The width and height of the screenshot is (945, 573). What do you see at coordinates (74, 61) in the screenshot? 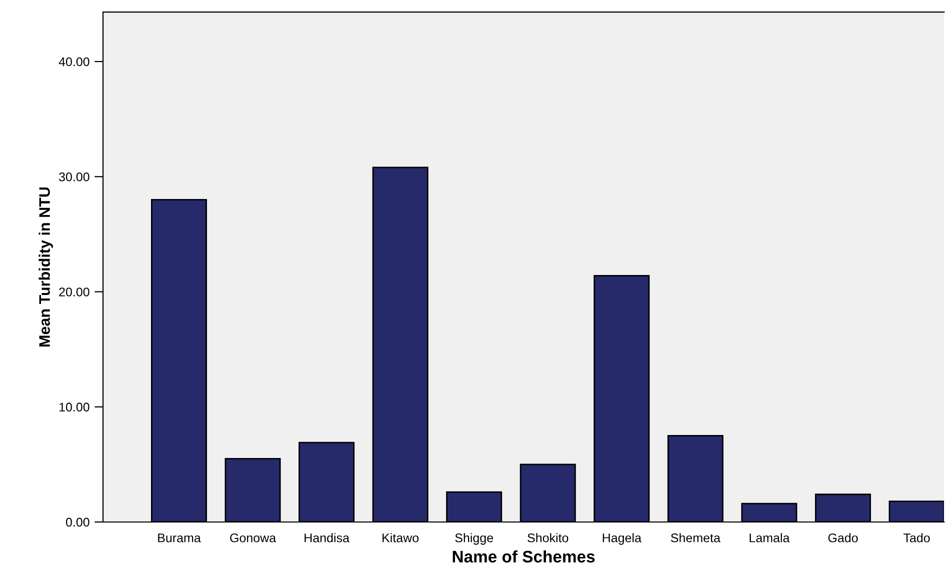
I see `y-tick-label: 40.00` at bounding box center [74, 61].